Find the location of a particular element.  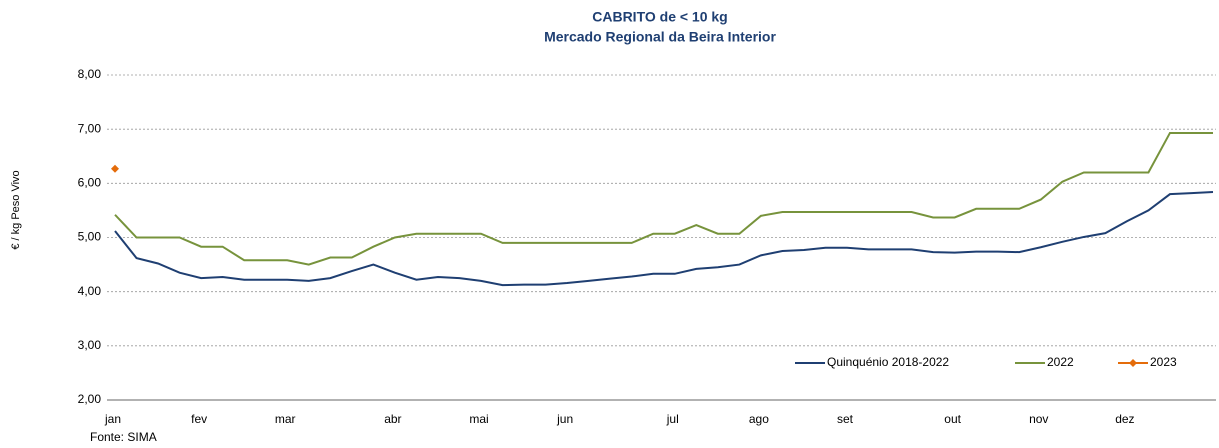

y-tick-label: 5,00 is located at coordinates (90, 237).